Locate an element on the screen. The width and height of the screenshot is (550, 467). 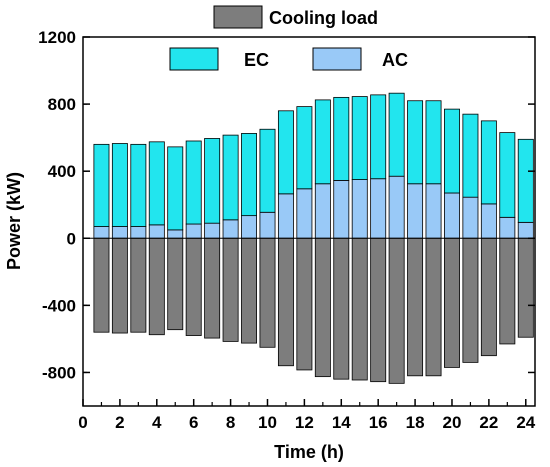
legend-swatch-ac is located at coordinates (337, 59).